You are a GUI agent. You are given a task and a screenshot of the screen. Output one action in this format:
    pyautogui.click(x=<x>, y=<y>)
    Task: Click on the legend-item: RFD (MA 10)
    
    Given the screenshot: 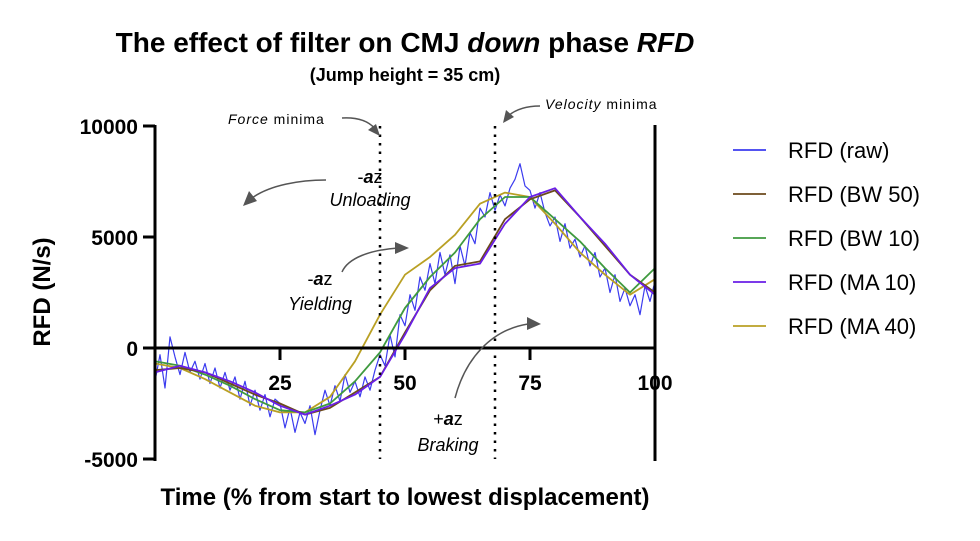 What is the action you would take?
    pyautogui.click(x=824, y=282)
    